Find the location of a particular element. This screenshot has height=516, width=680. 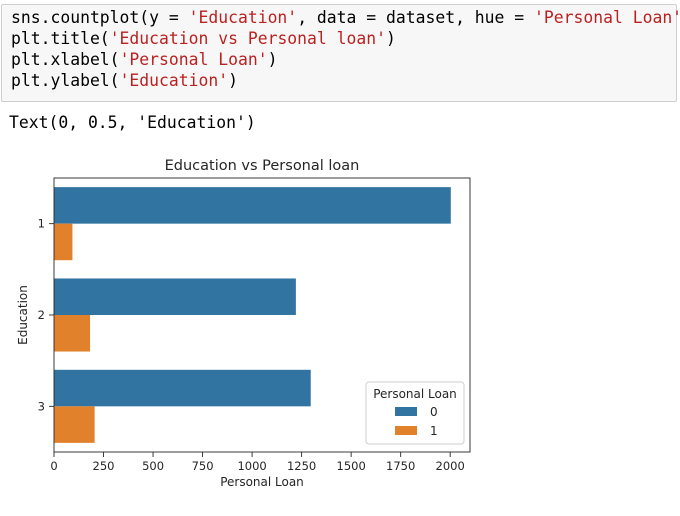

y-tick-label: 2 is located at coordinates (41, 315).